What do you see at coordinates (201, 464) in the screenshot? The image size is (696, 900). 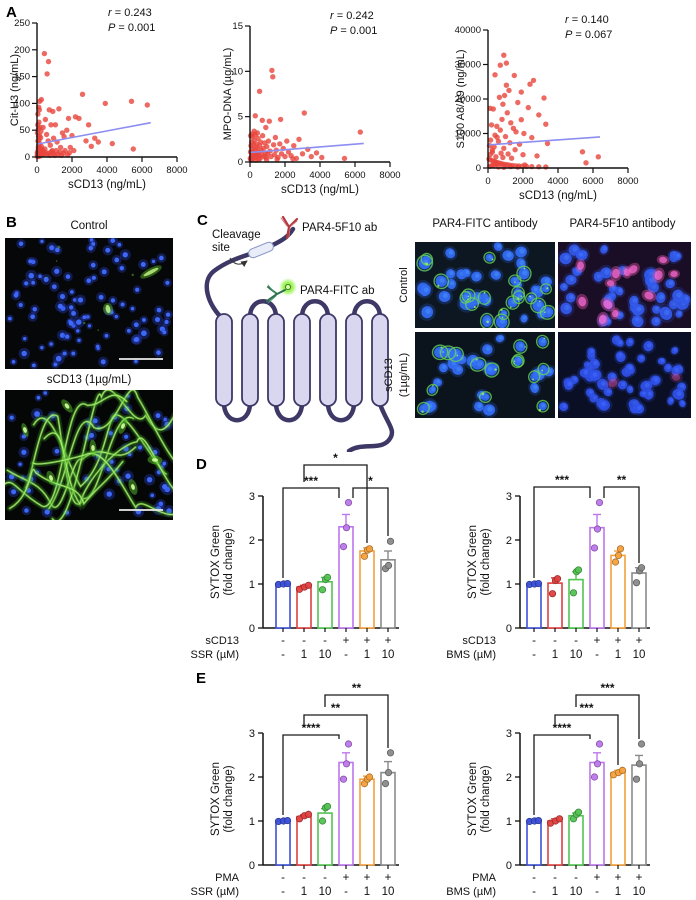 I see `panel-label-d: D` at bounding box center [201, 464].